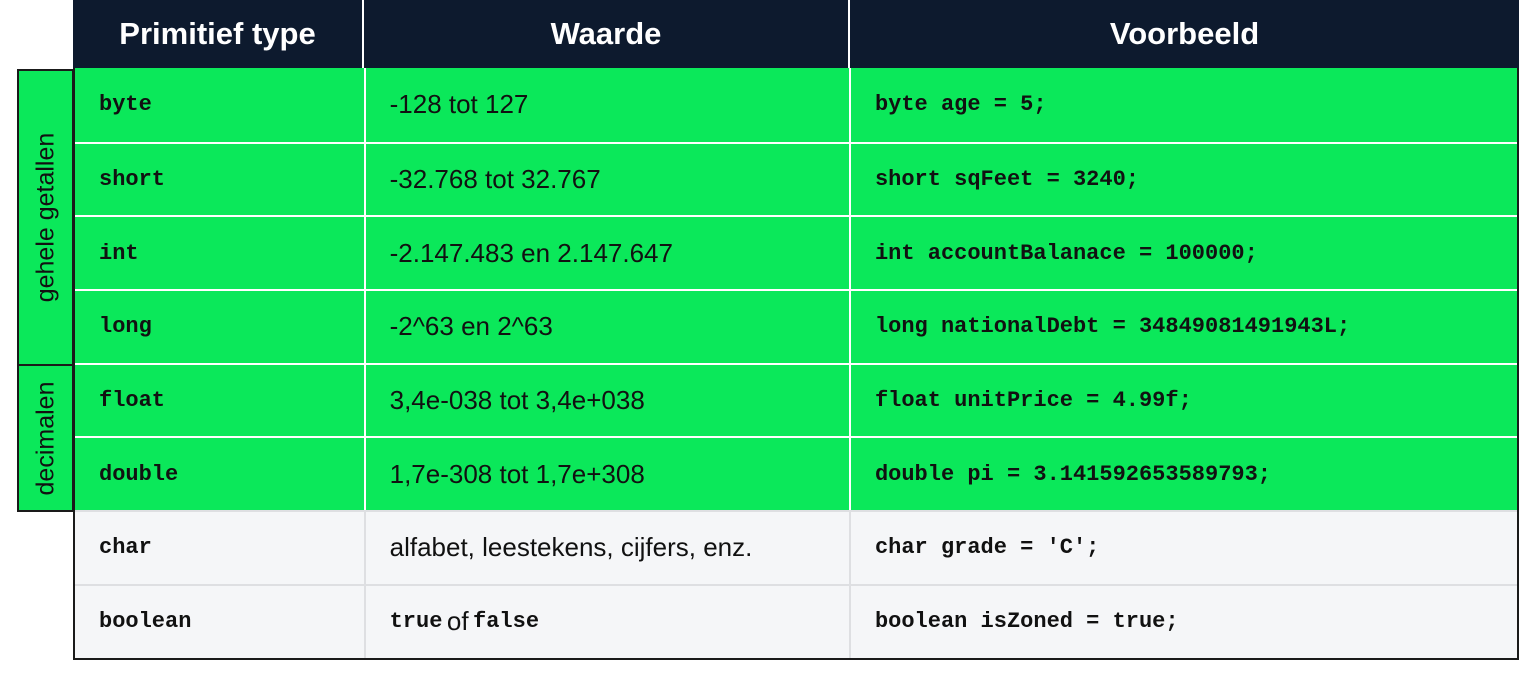 This screenshot has height=688, width=1536. Describe the element at coordinates (218, 34) in the screenshot. I see `header-type: Primitief type` at that location.